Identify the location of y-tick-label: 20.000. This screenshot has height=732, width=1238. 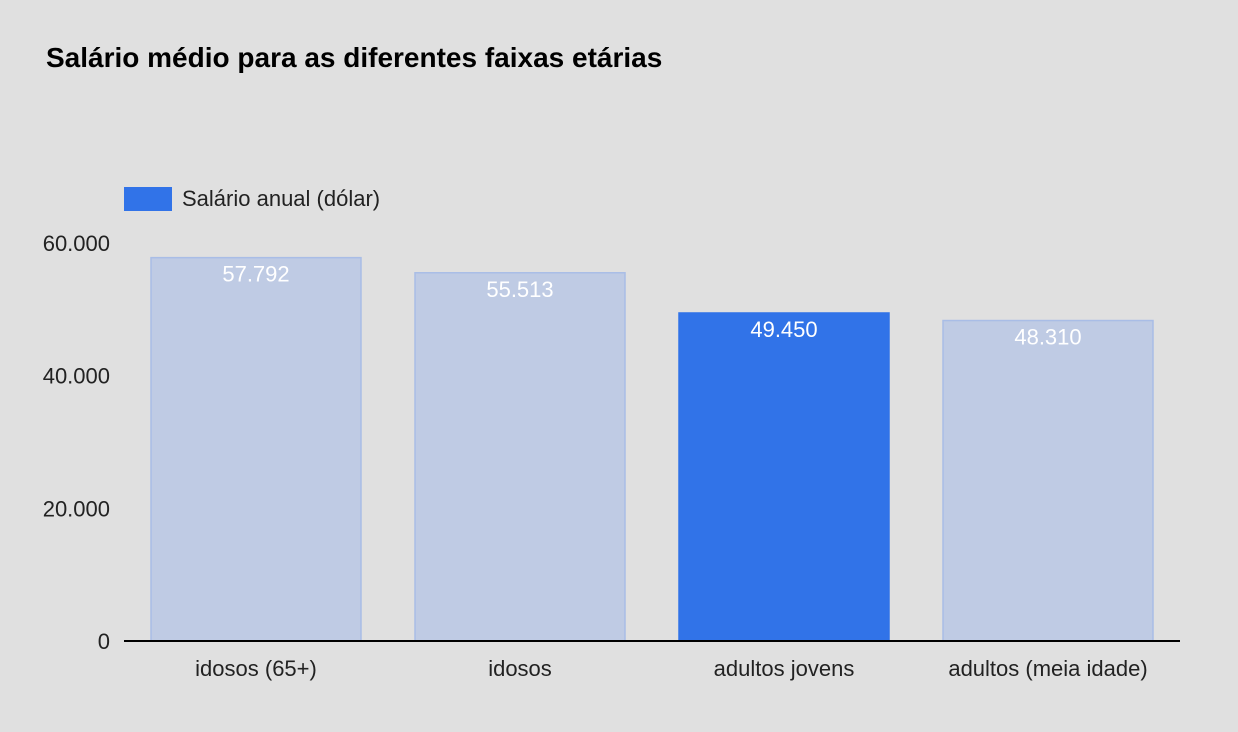
(76, 508).